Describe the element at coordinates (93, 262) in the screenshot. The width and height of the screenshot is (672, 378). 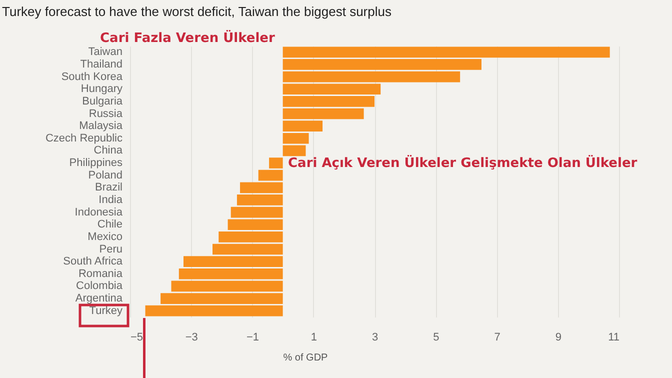
I see `y-tick-label: South Africa` at that location.